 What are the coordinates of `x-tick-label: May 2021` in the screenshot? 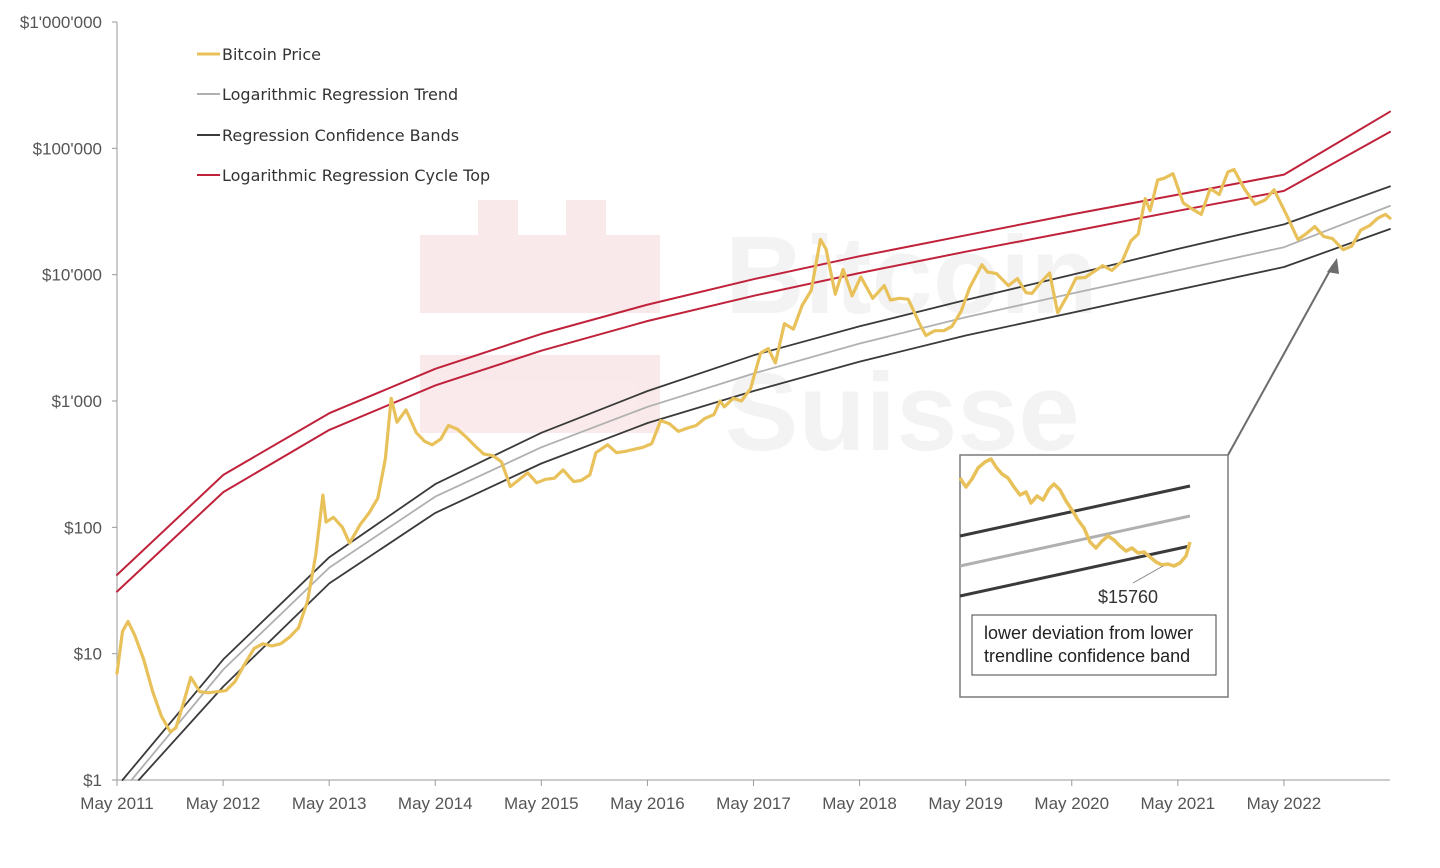 It's located at (1177, 803).